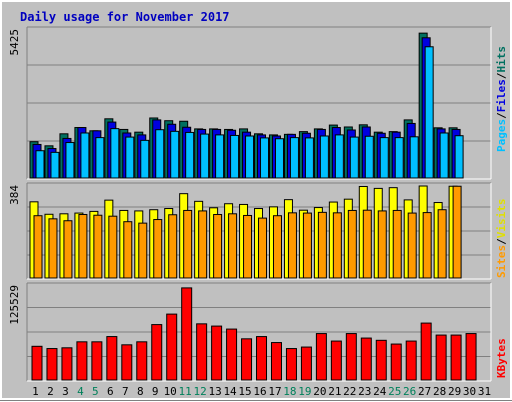 The image size is (512, 402). Describe the element at coordinates (334, 391) in the screenshot. I see `x-tick-label-day-21: 21` at that location.